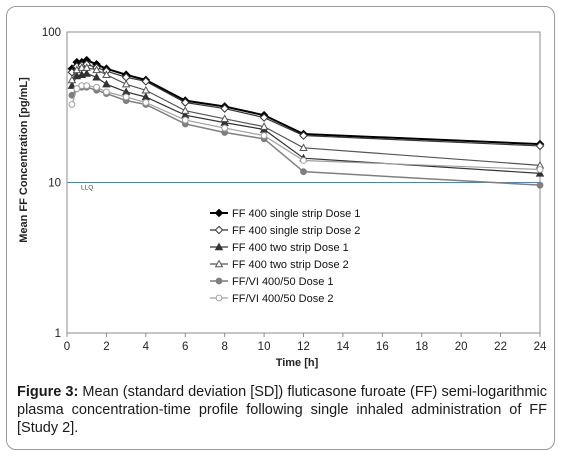 This screenshot has width=563, height=458. I want to click on legend-item: FF/VI 400/50 Dose 2, so click(272, 299).